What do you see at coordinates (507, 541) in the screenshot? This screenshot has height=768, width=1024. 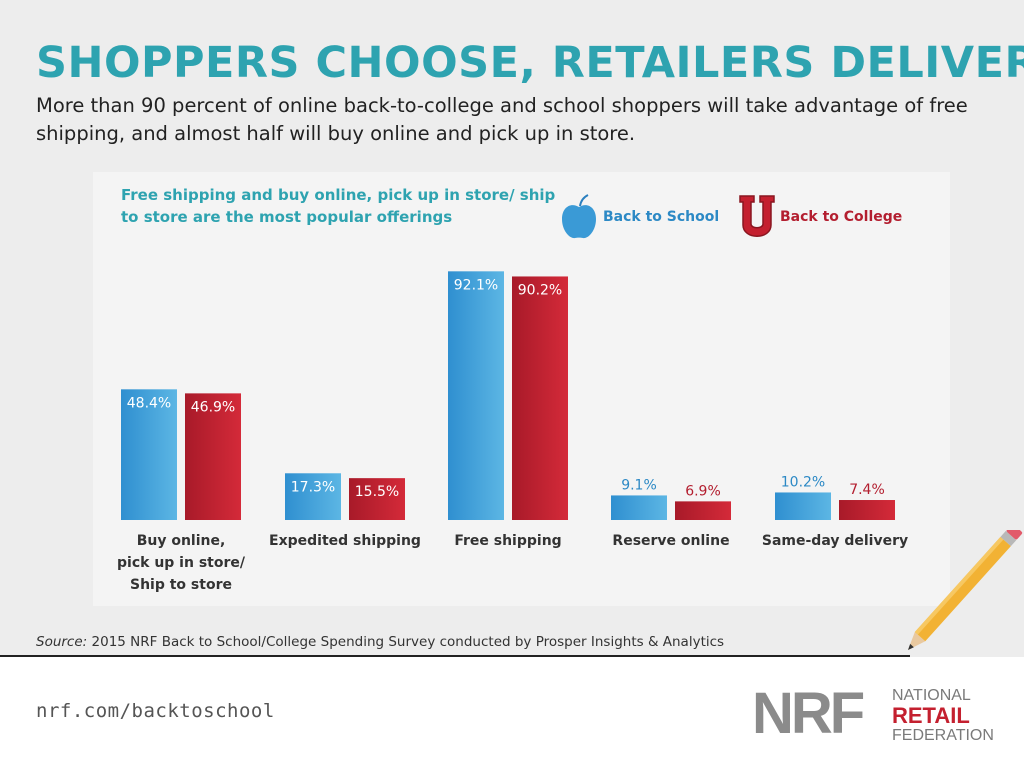 I see `category-label-2: Free shipping` at bounding box center [507, 541].